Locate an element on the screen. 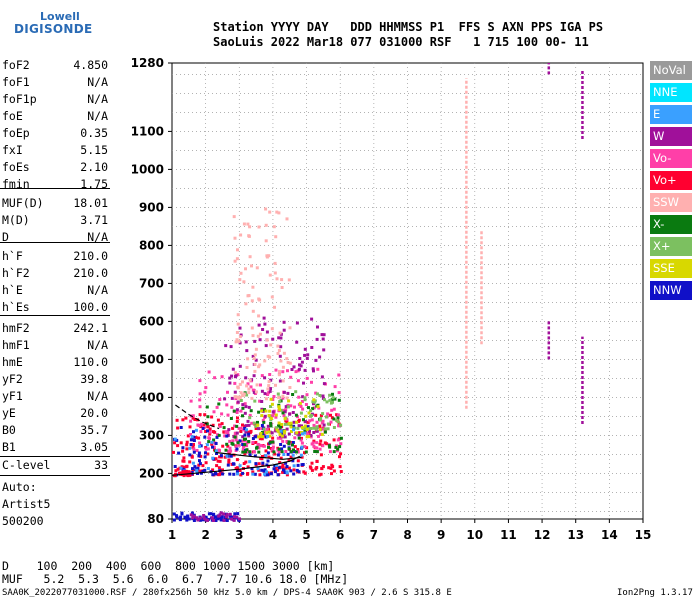  x-tick-label: 10 is located at coordinates (474, 535).